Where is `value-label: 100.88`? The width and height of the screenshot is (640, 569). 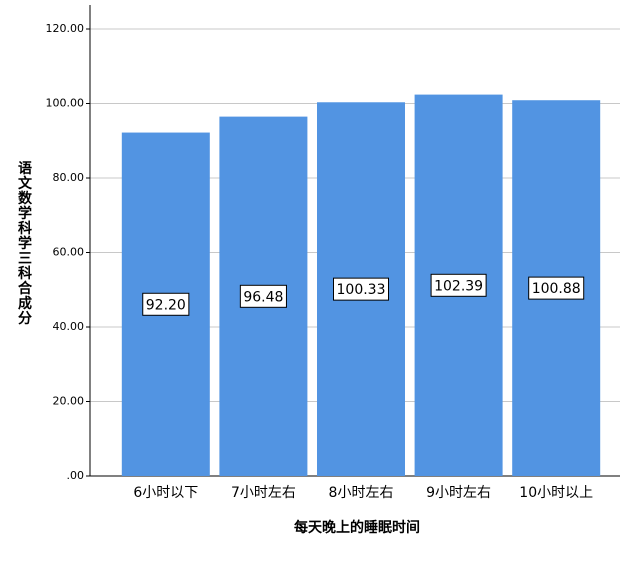 value-label: 100.88 is located at coordinates (556, 289).